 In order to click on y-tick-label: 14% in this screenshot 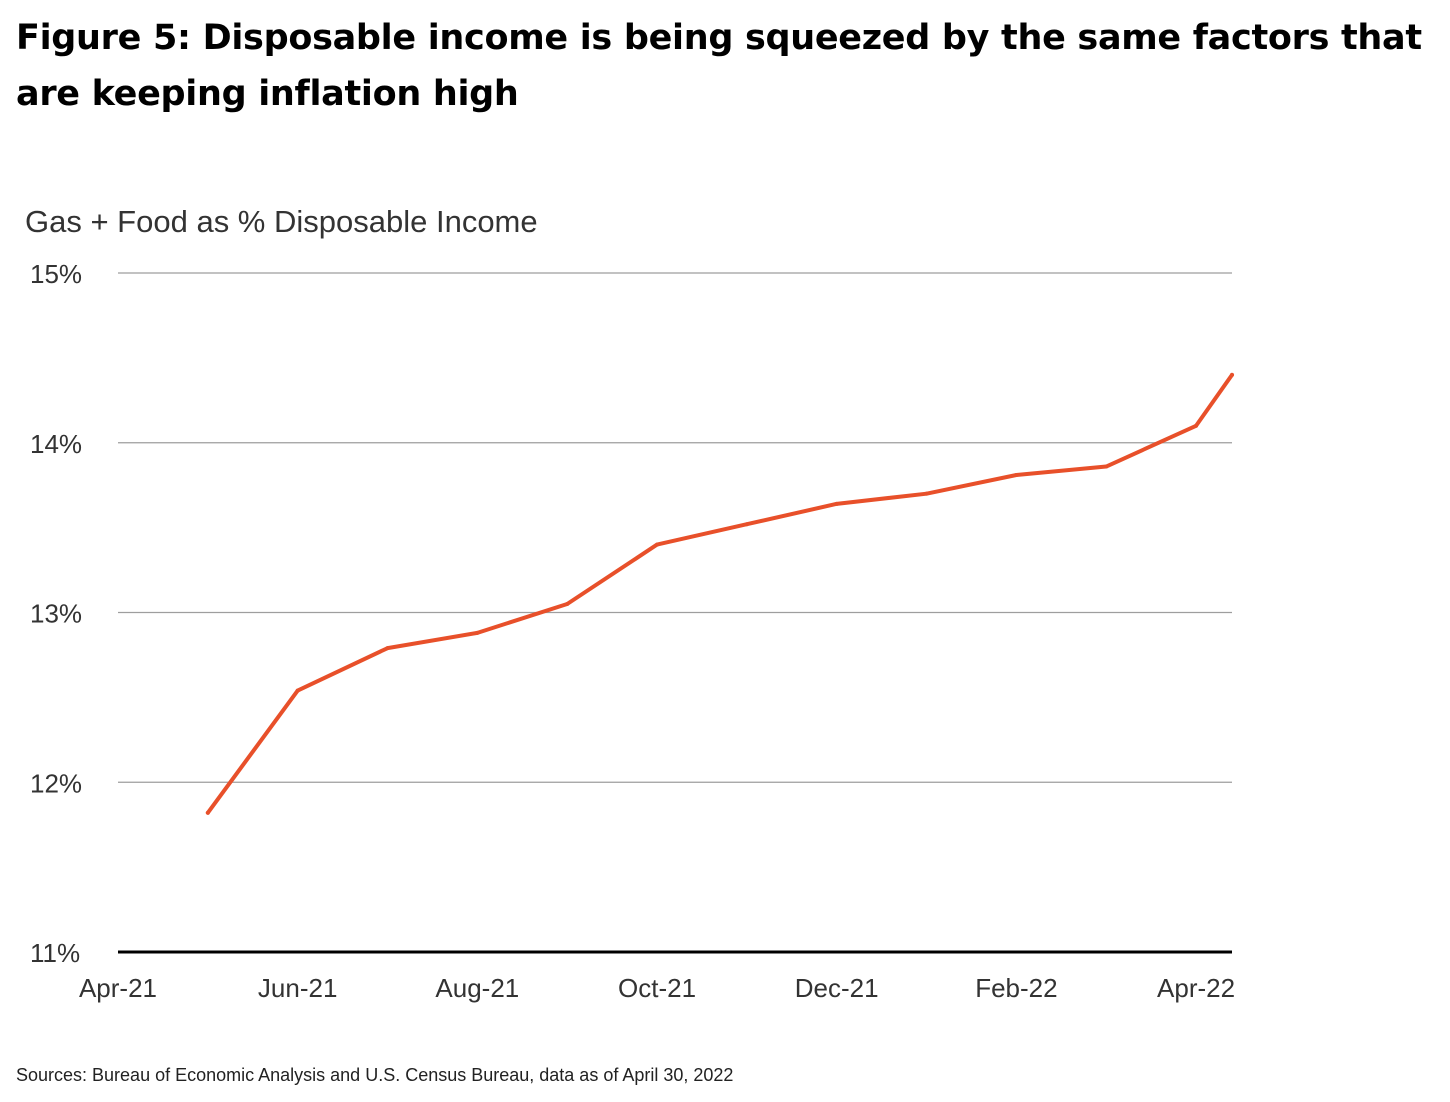, I will do `click(56, 444)`.